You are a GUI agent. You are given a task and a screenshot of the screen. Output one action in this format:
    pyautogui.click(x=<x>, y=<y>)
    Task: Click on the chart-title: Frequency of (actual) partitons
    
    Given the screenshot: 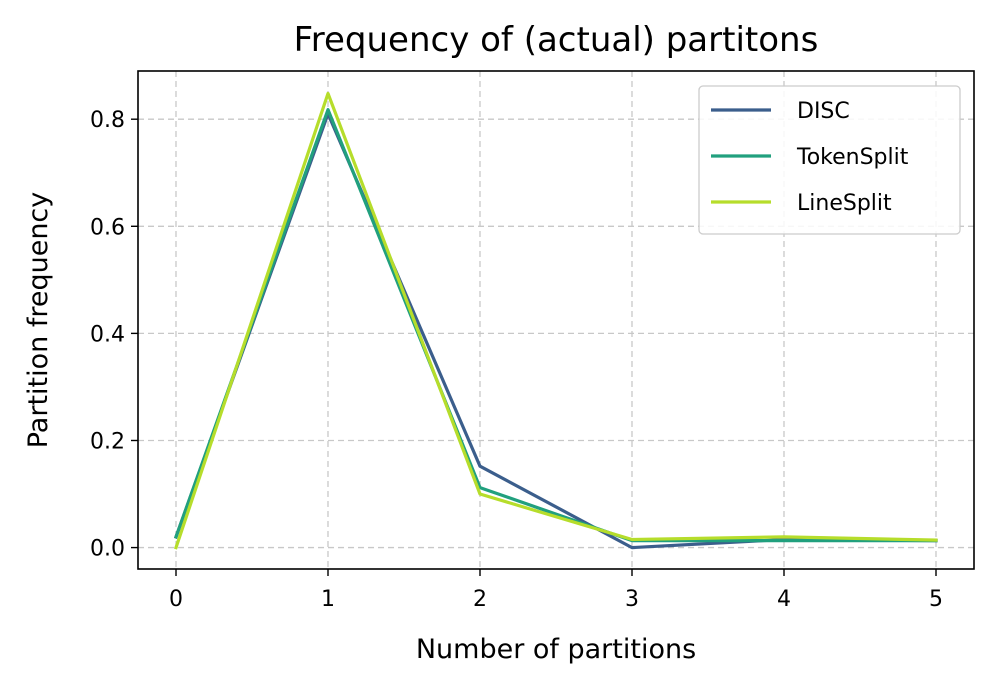 What is the action you would take?
    pyautogui.click(x=556, y=40)
    